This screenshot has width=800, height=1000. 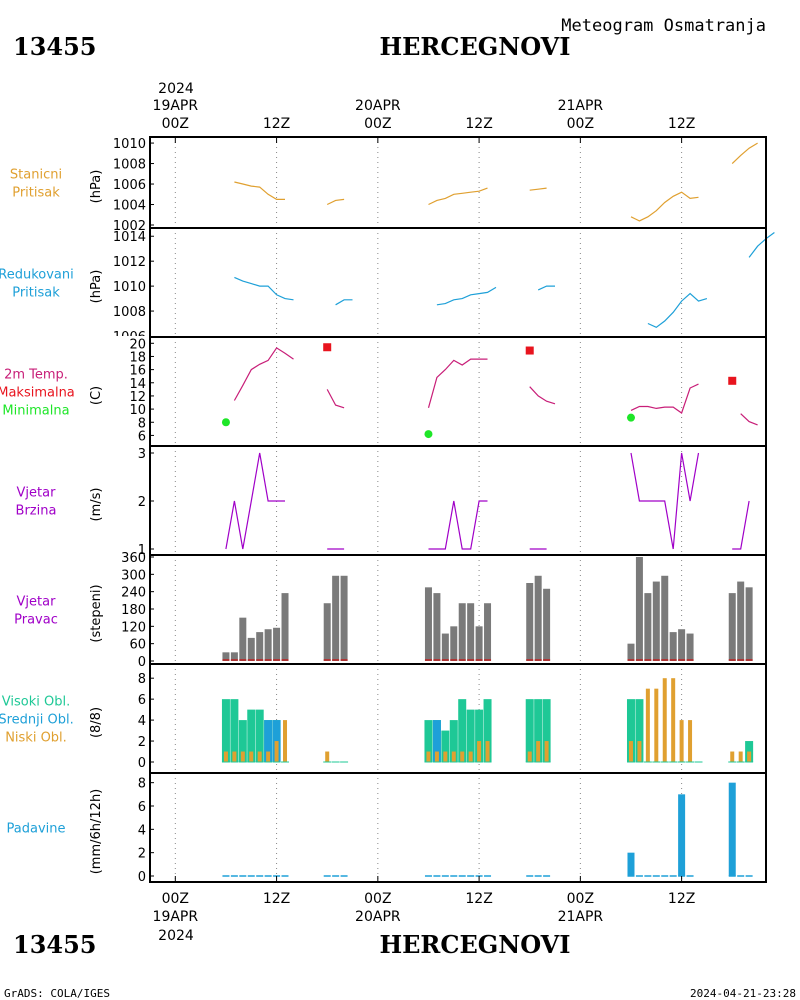 What do you see at coordinates (137, 410) in the screenshot?
I see `y-tick-label: 10` at bounding box center [137, 410].